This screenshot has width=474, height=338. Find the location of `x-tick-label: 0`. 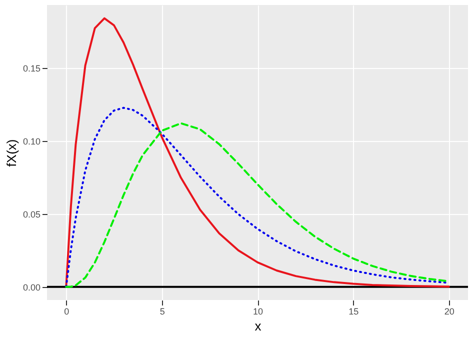

x-tick-label: 0 is located at coordinates (67, 311).